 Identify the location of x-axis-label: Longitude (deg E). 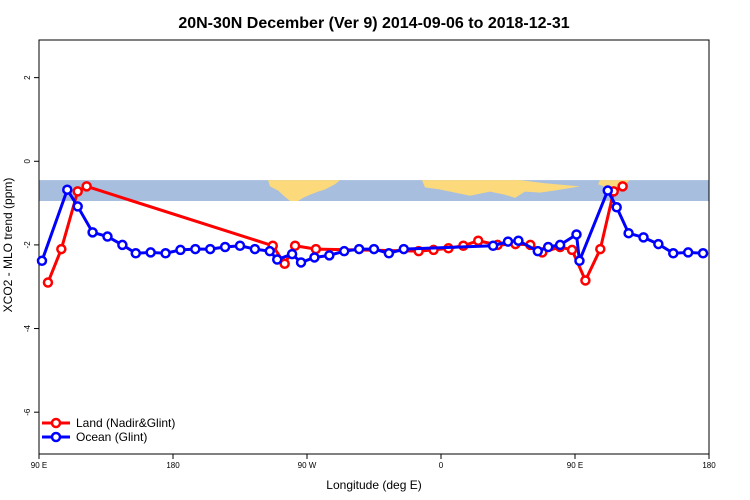
(373, 485).